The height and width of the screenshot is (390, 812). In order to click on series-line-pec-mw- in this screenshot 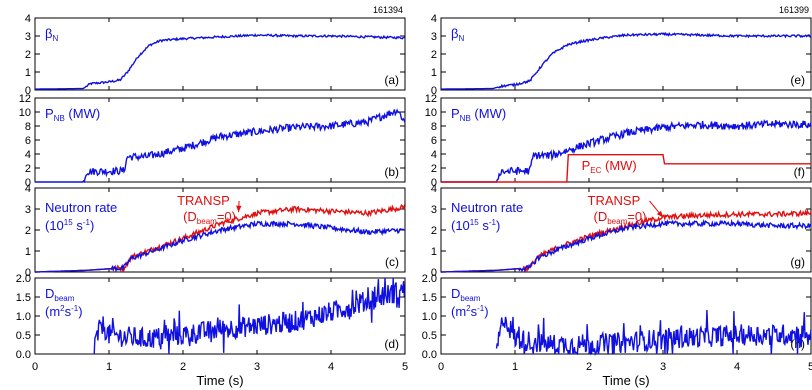, I will do `click(626, 168)`.